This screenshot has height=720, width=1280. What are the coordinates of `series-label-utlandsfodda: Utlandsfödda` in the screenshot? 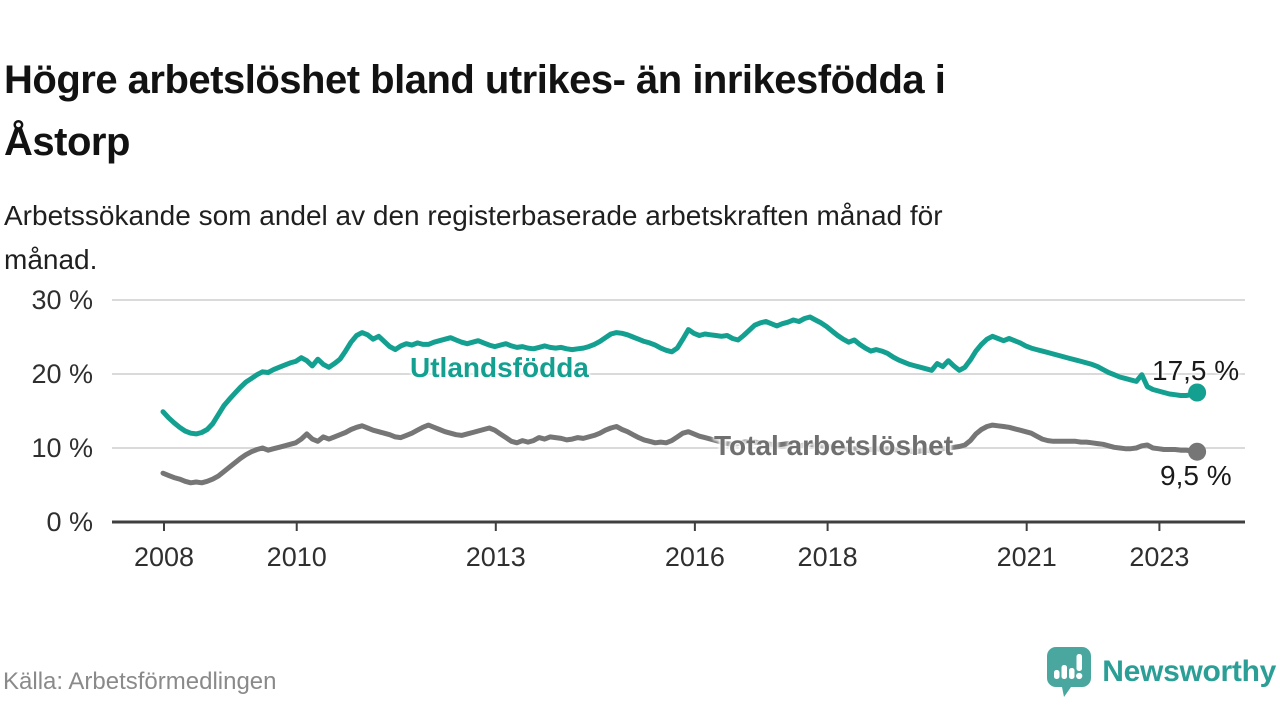 It's located at (499, 367).